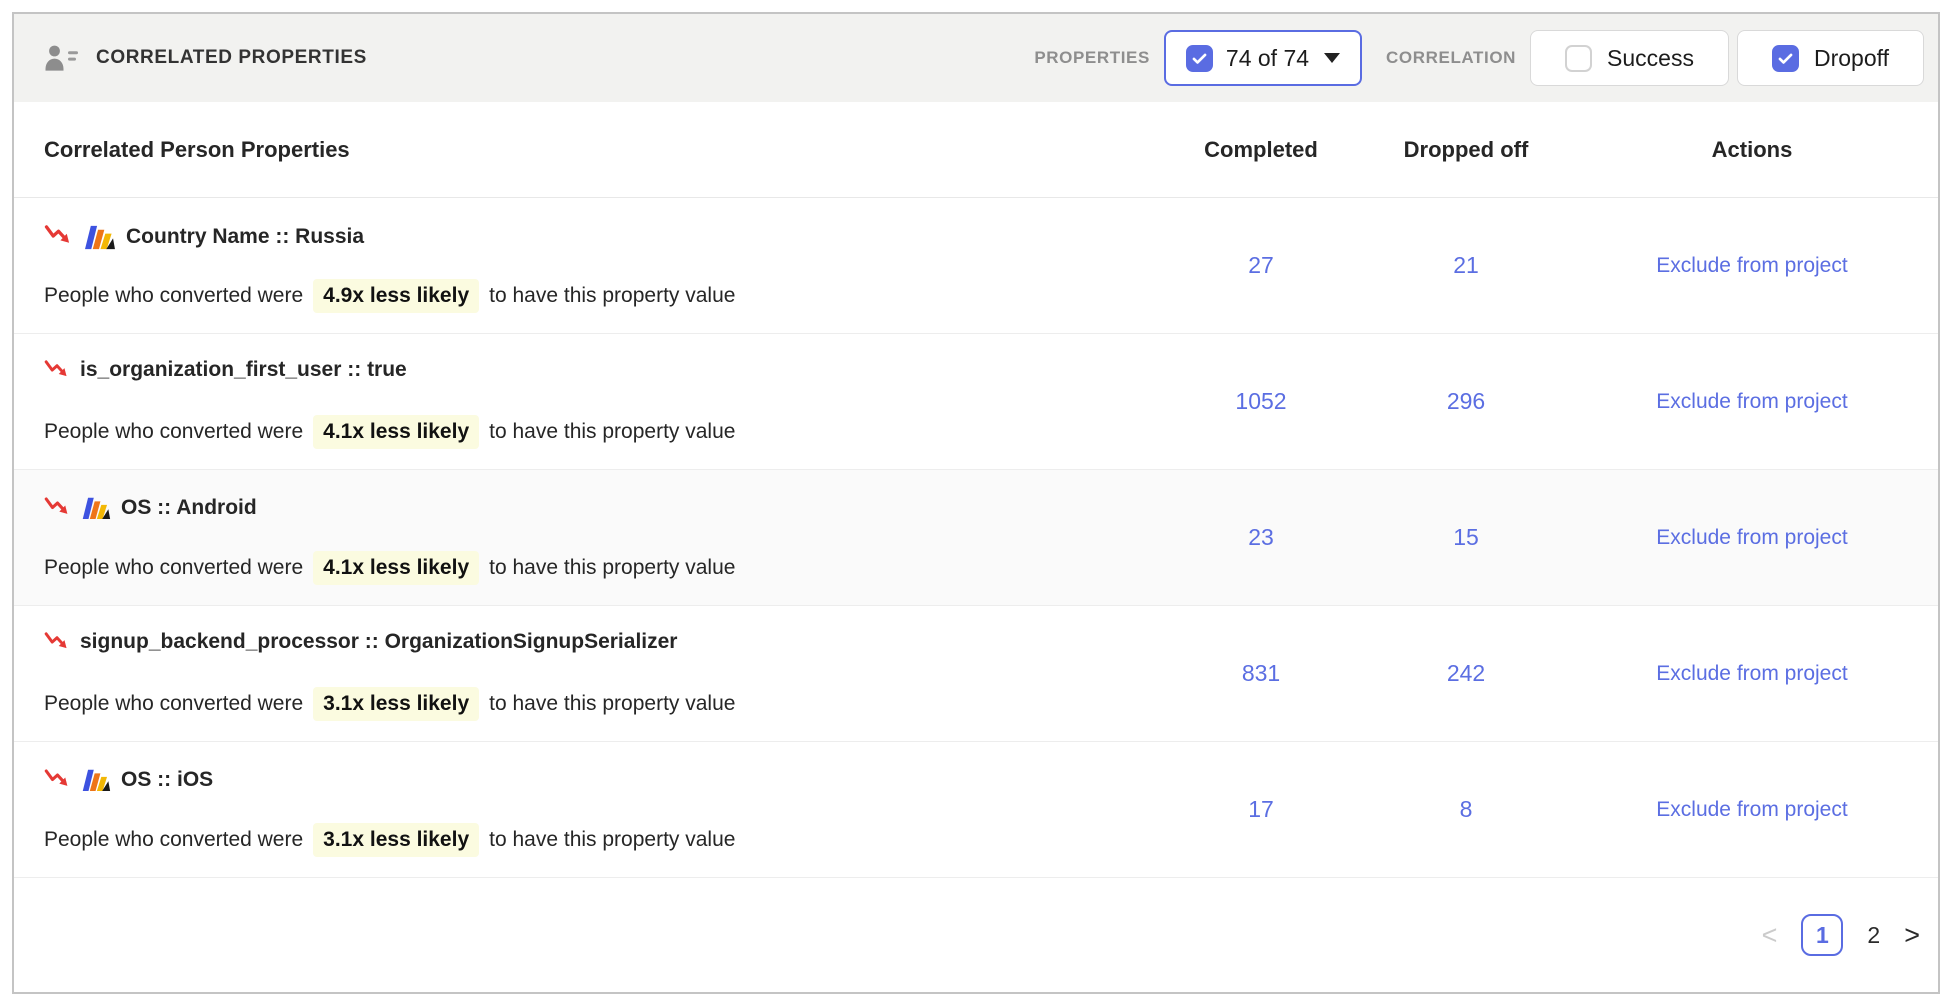 The height and width of the screenshot is (1006, 1952). Describe the element at coordinates (1466, 537) in the screenshot. I see `dropped-off-count: 15` at that location.